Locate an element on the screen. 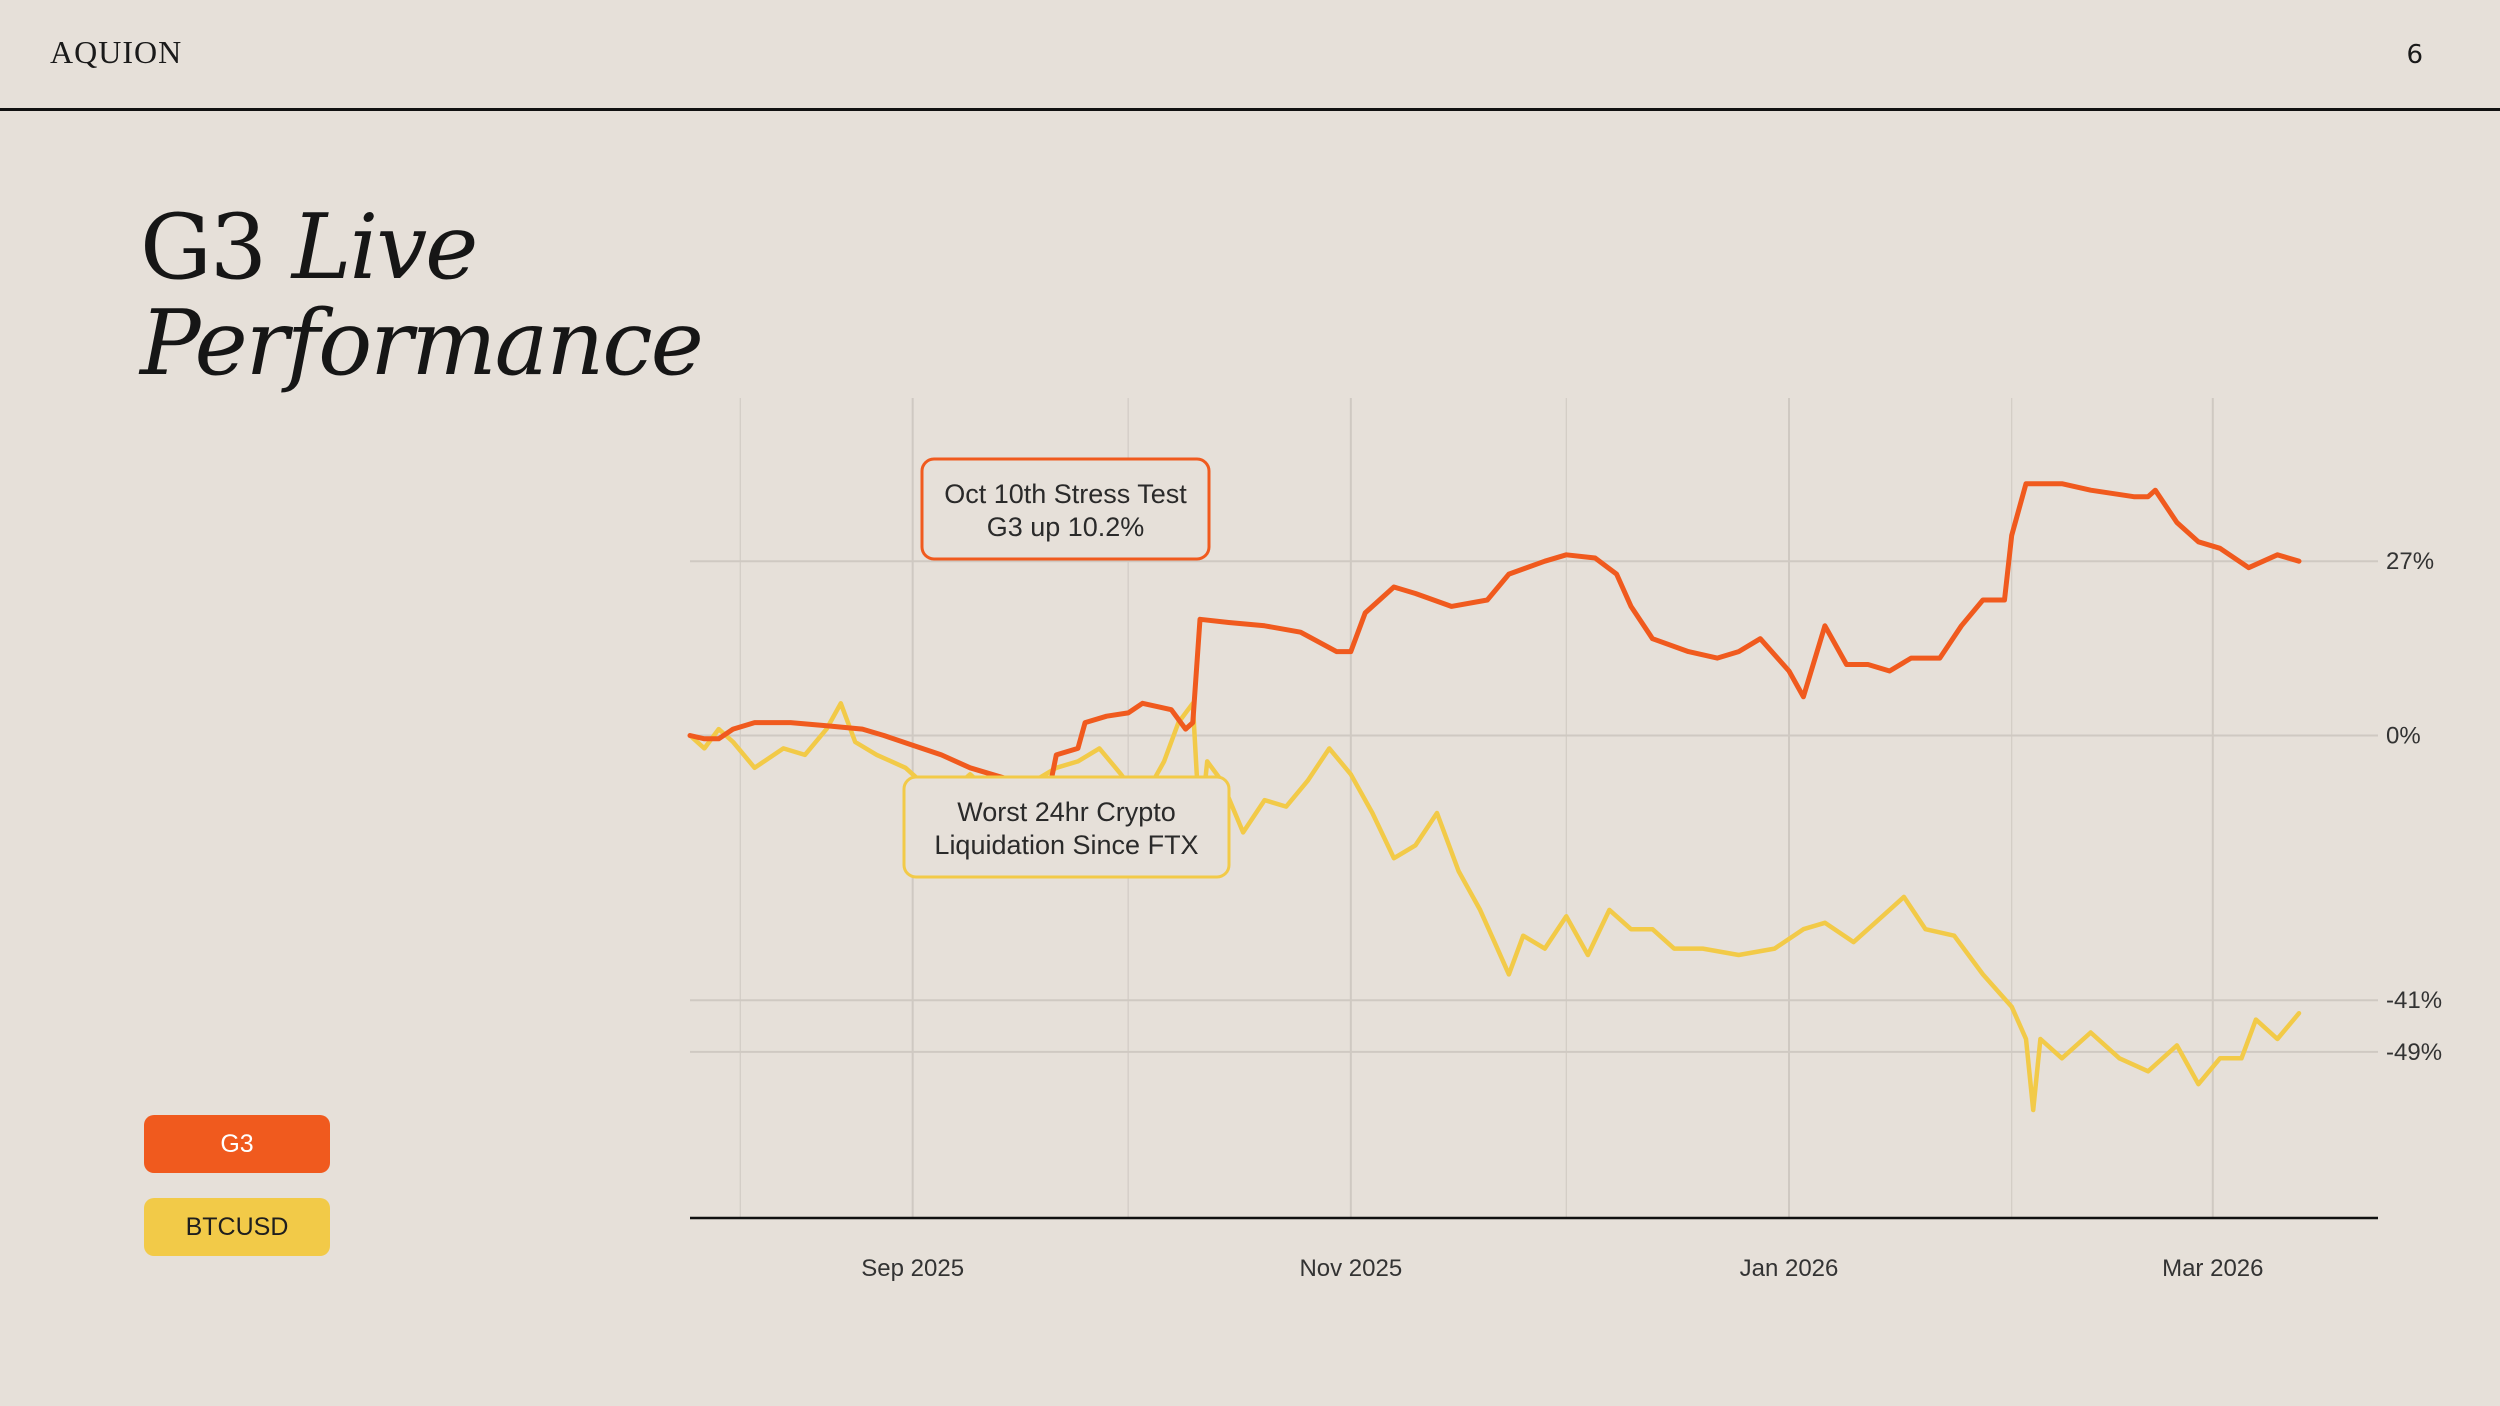  y-tick-label-2: -41% is located at coordinates (2414, 1000).